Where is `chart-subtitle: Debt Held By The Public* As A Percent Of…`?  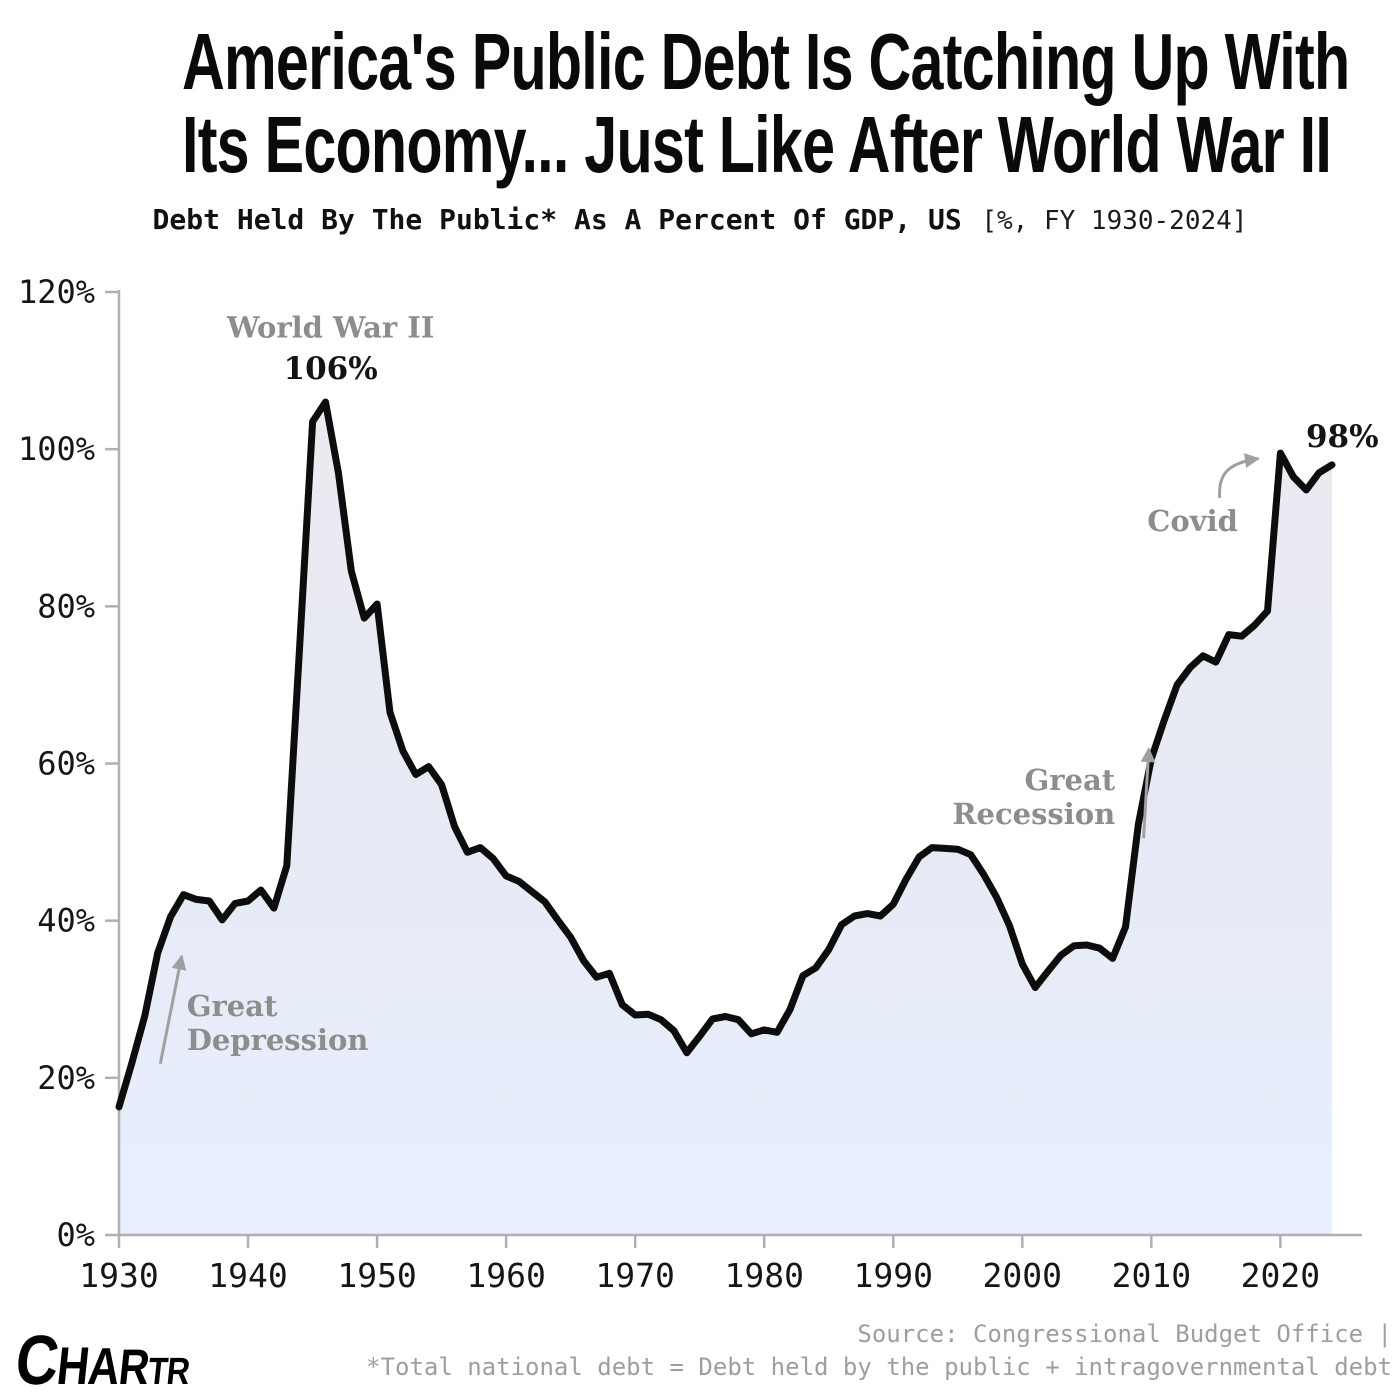
chart-subtitle: Debt Held By The Public* As A Percent Of… is located at coordinates (700, 219).